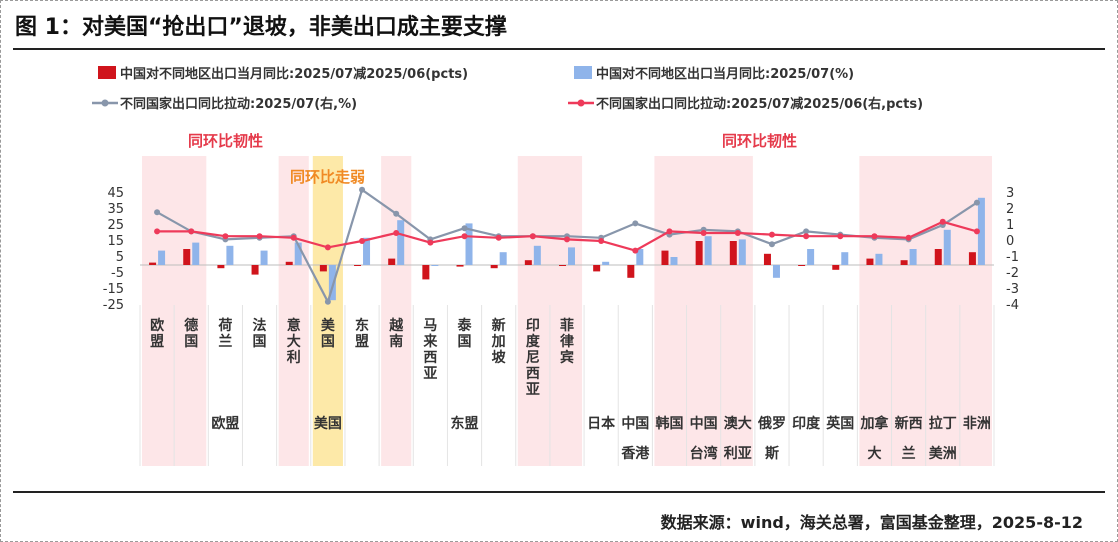 This screenshot has width=1118, height=542. What do you see at coordinates (533, 341) in the screenshot?
I see `category-label: 度` at bounding box center [533, 341].